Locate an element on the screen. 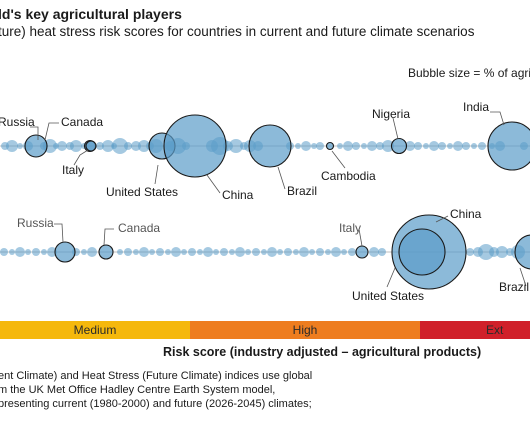  bubble-nigeria-current is located at coordinates (399, 146).